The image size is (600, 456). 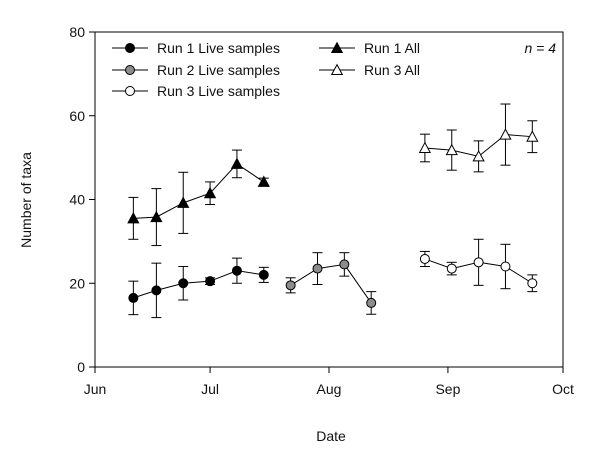 What do you see at coordinates (26, 200) in the screenshot?
I see `y-axis-title: Number of taxa` at bounding box center [26, 200].